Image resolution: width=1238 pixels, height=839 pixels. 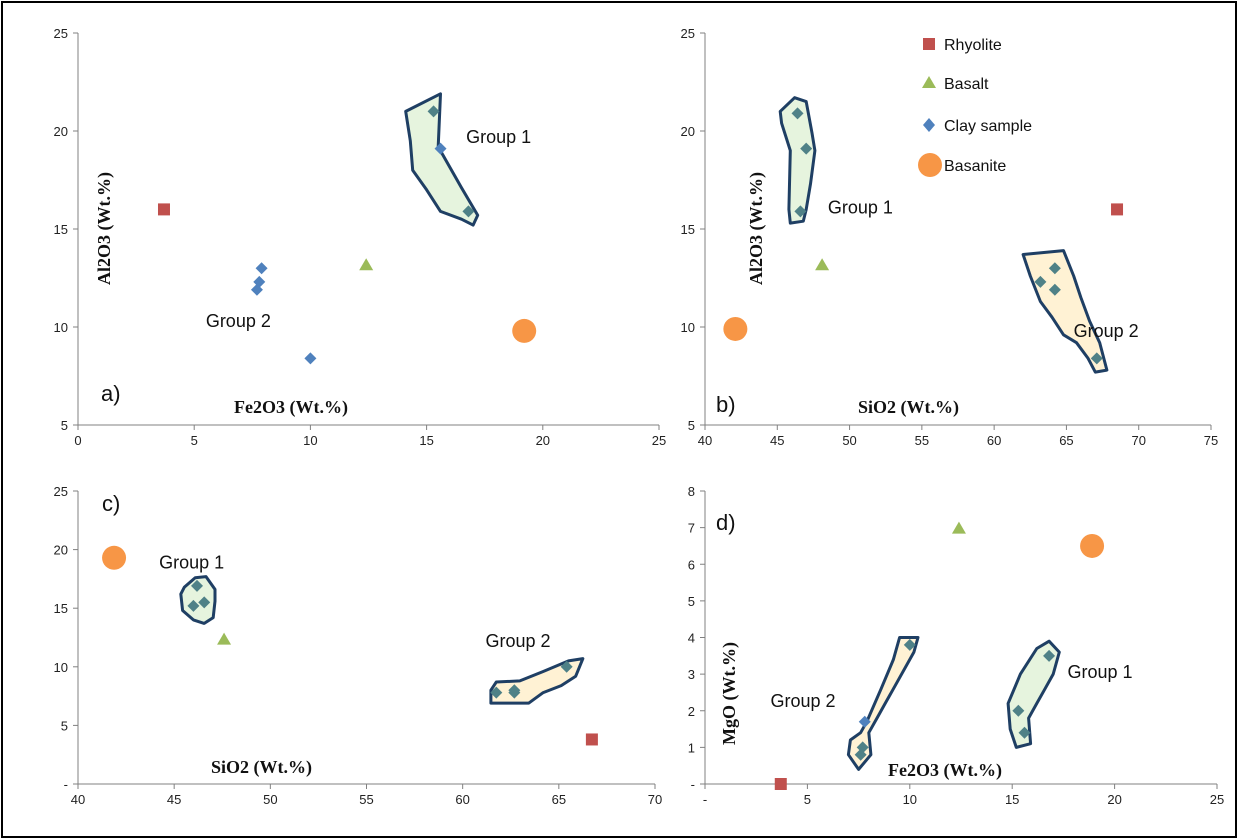 What do you see at coordinates (691, 564) in the screenshot?
I see `y-tick-label: 6` at bounding box center [691, 564].